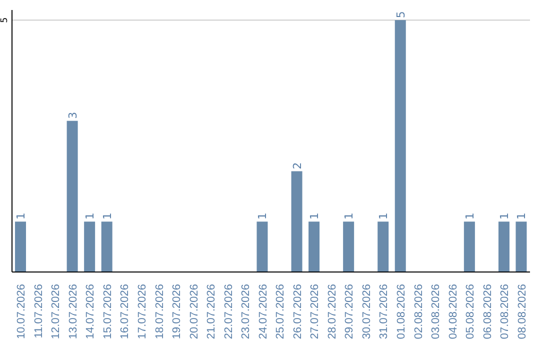  I want to click on x-tick-label: 15.07.2026, so click(108, 312).